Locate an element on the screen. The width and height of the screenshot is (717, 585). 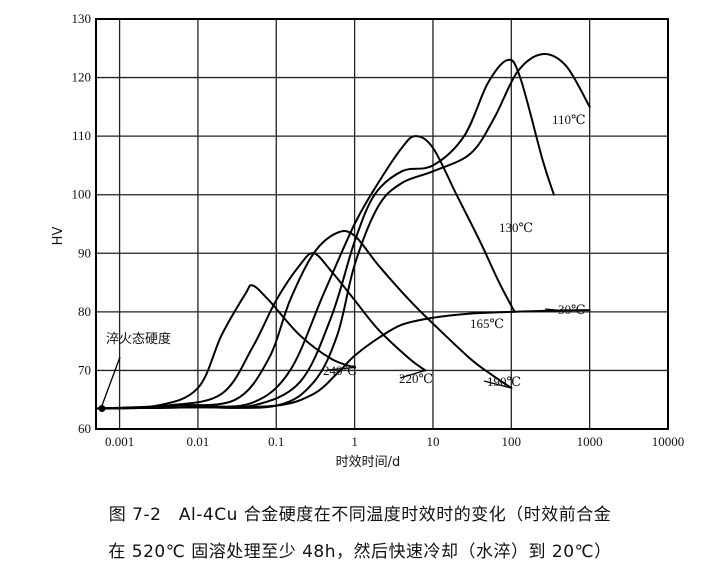
x-tick-label: 10000 is located at coordinates (668, 441).